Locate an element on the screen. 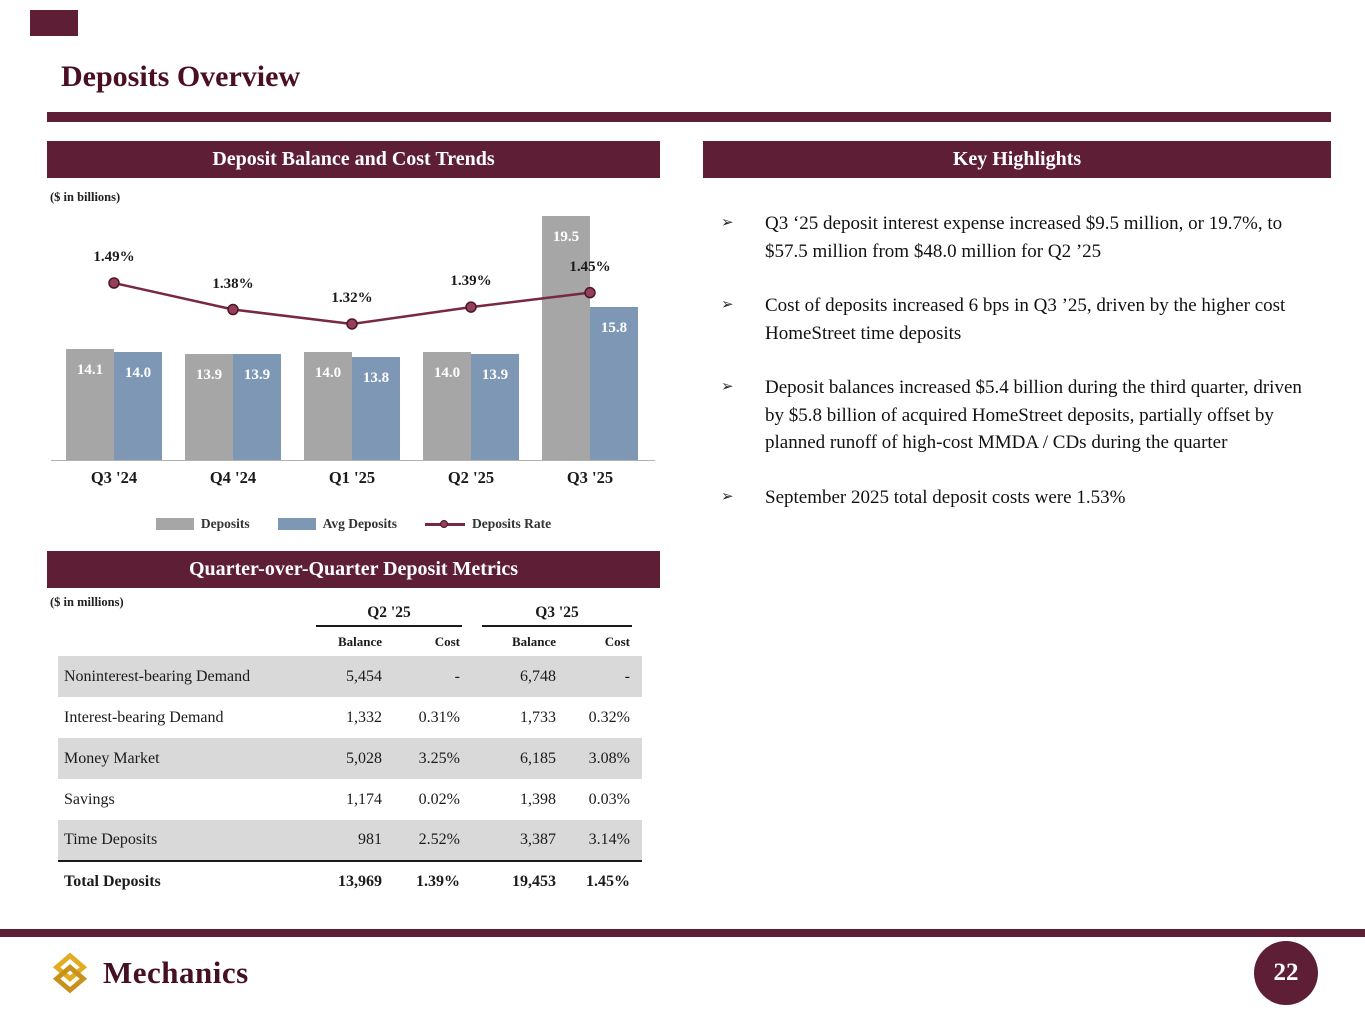  metric-value-cell: 13,969 is located at coordinates (350, 881).